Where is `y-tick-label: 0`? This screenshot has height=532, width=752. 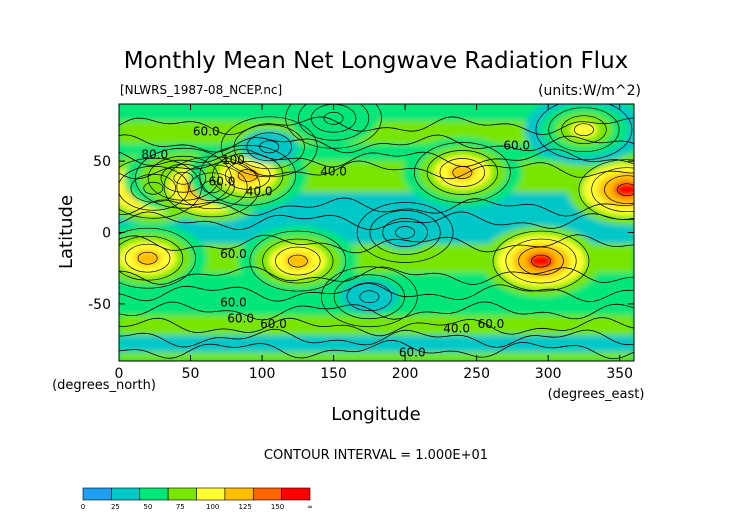
y-tick-label: 0 is located at coordinates (106, 234).